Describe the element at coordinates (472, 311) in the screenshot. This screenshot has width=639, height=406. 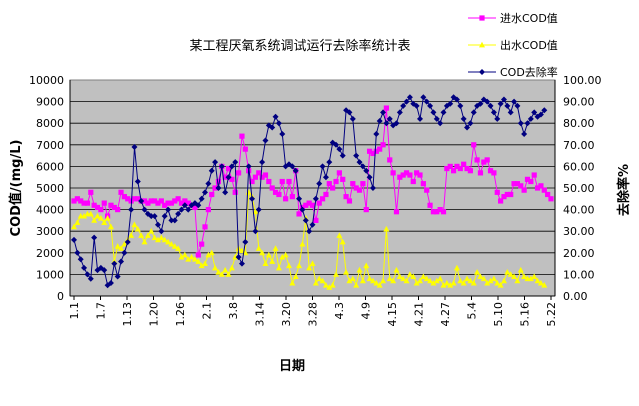
I see `x-tick-label: 5.4` at that location.